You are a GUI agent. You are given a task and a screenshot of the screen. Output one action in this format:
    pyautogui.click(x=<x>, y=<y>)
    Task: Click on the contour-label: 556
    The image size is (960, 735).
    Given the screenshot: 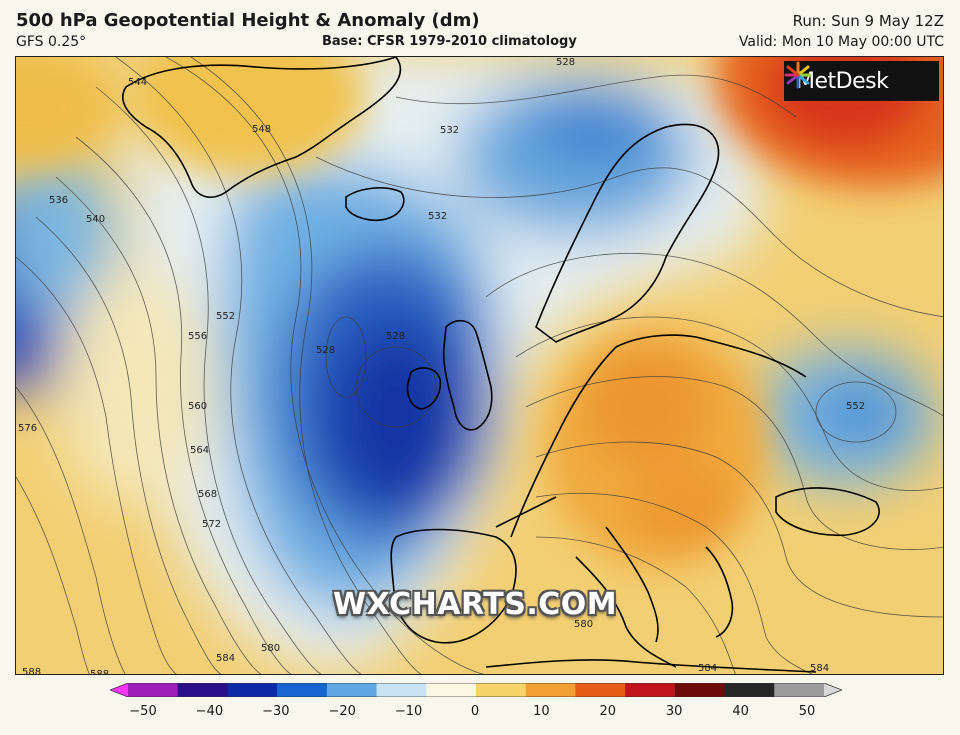 What is the action you would take?
    pyautogui.click(x=197, y=336)
    